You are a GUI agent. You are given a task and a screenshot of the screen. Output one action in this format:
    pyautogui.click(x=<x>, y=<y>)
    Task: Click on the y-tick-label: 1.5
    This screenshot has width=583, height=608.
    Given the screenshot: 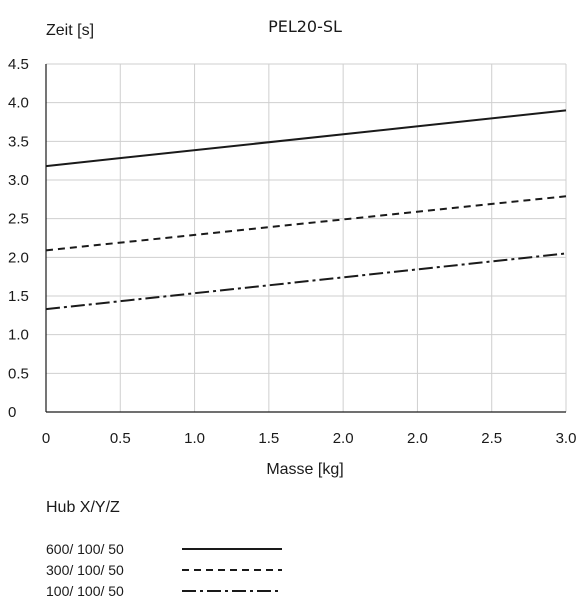 What is the action you would take?
    pyautogui.click(x=18, y=296)
    